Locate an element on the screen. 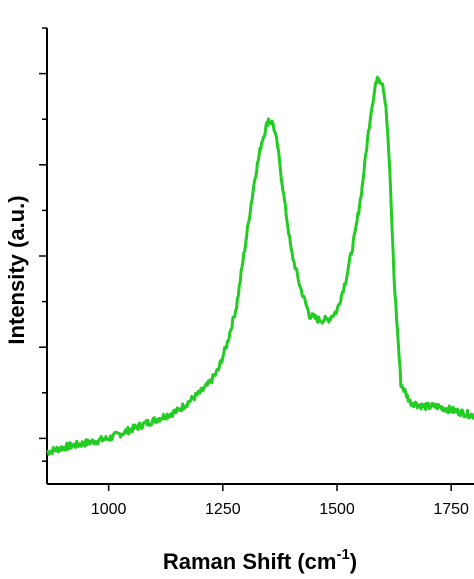 Image resolution: width=474 pixels, height=579 pixels. x-tick-label: 1500 is located at coordinates (337, 509).